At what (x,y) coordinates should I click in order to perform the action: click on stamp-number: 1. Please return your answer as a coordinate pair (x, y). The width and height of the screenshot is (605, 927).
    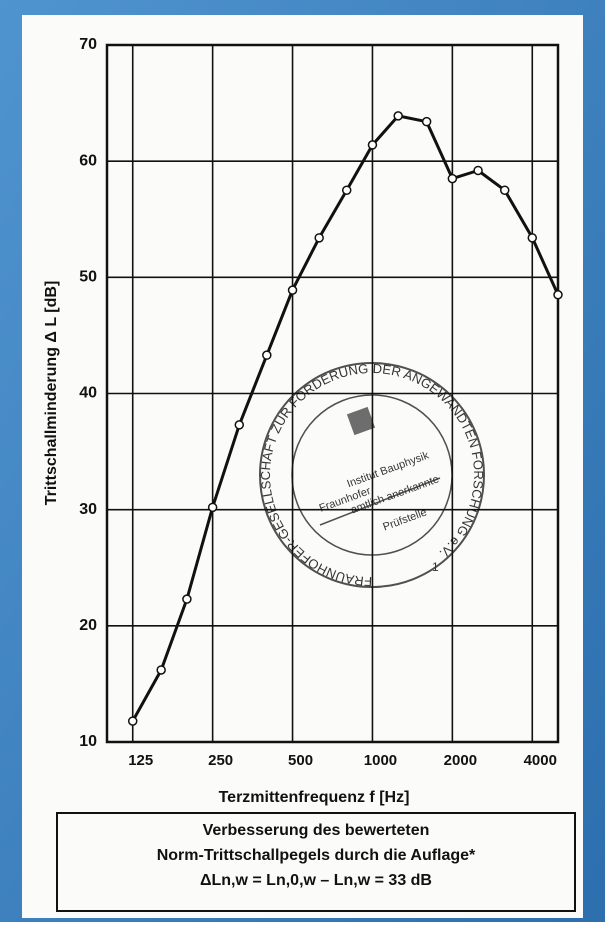
    Looking at the image, I should click on (435, 567).